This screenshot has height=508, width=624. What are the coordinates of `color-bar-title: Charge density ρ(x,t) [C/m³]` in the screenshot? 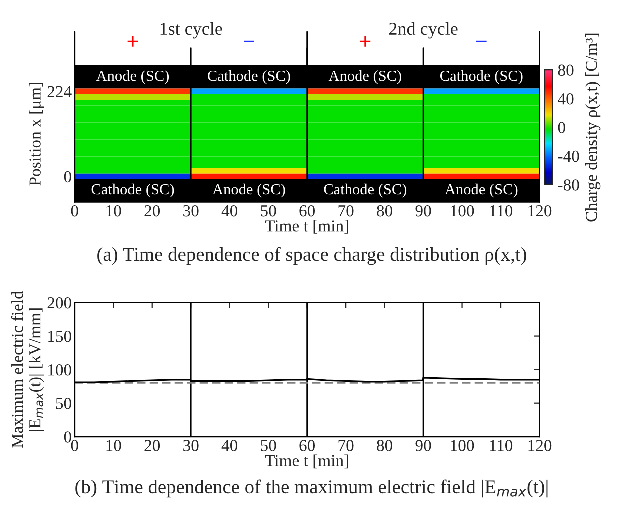 It's located at (593, 128).